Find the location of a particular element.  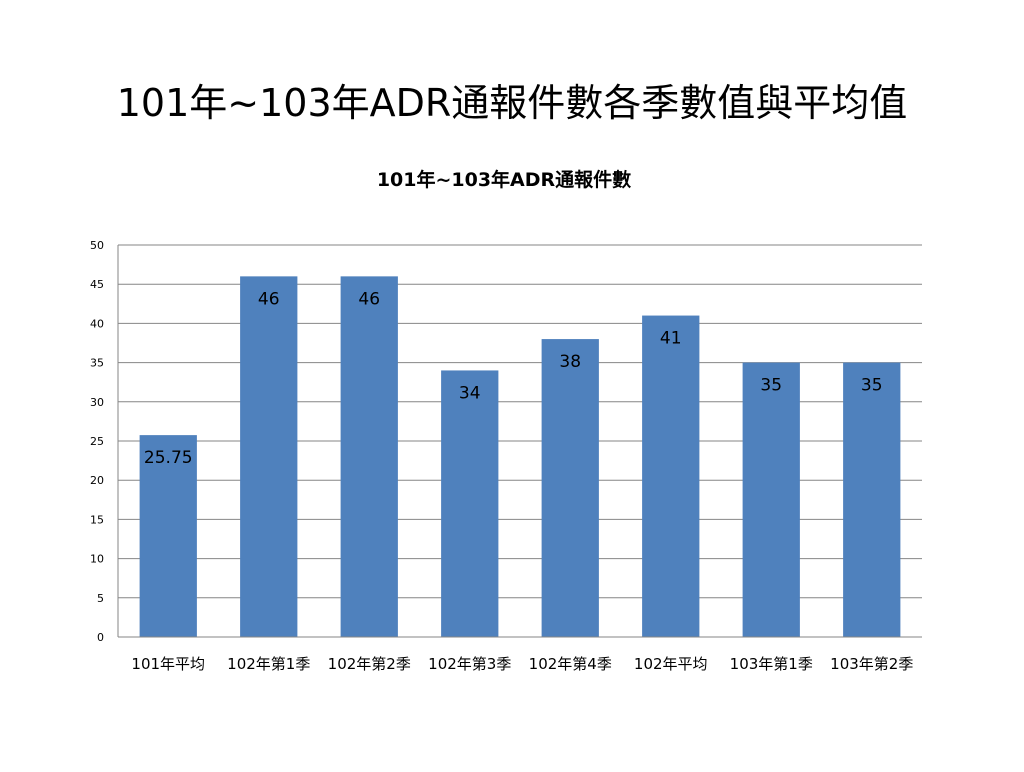

slide-title: 101年~103年ADR通報件數各季數值與平均值 is located at coordinates (512, 103).